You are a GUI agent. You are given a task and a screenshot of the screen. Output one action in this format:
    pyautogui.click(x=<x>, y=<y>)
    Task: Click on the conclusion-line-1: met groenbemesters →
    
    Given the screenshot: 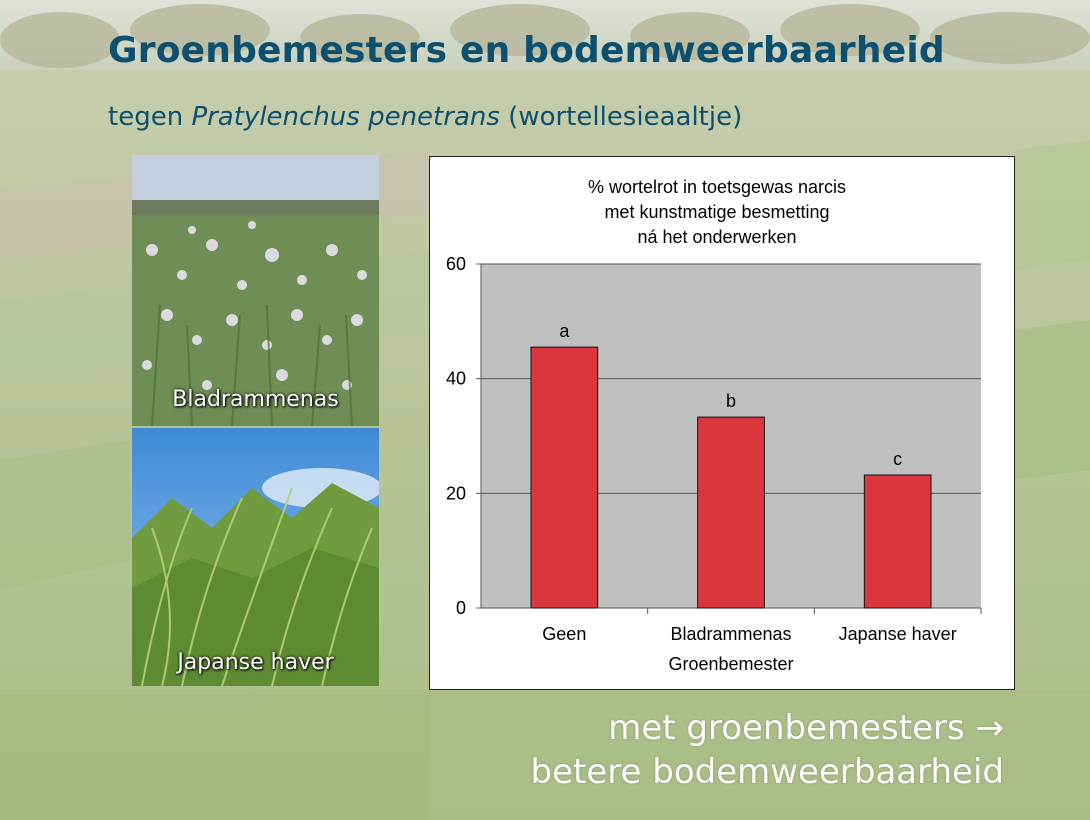 What is the action you would take?
    pyautogui.click(x=806, y=728)
    